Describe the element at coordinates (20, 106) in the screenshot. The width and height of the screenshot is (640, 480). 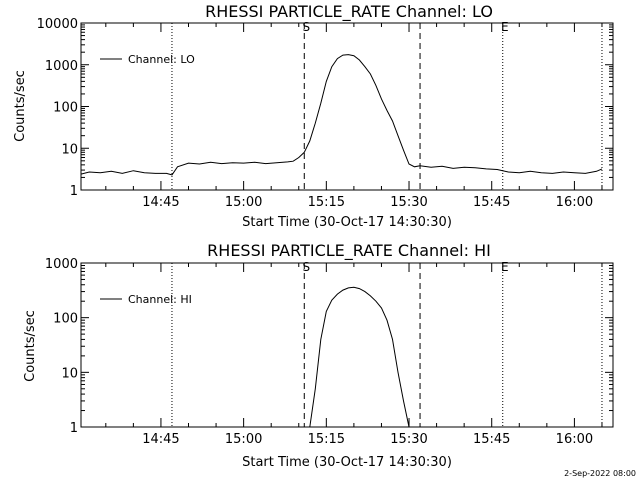
I see `y-axis-label-lo: Counts/sec` at that location.